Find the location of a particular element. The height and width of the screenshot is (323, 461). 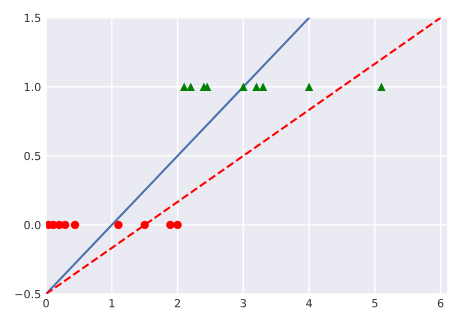

x-tick-label: 6 is located at coordinates (441, 303).